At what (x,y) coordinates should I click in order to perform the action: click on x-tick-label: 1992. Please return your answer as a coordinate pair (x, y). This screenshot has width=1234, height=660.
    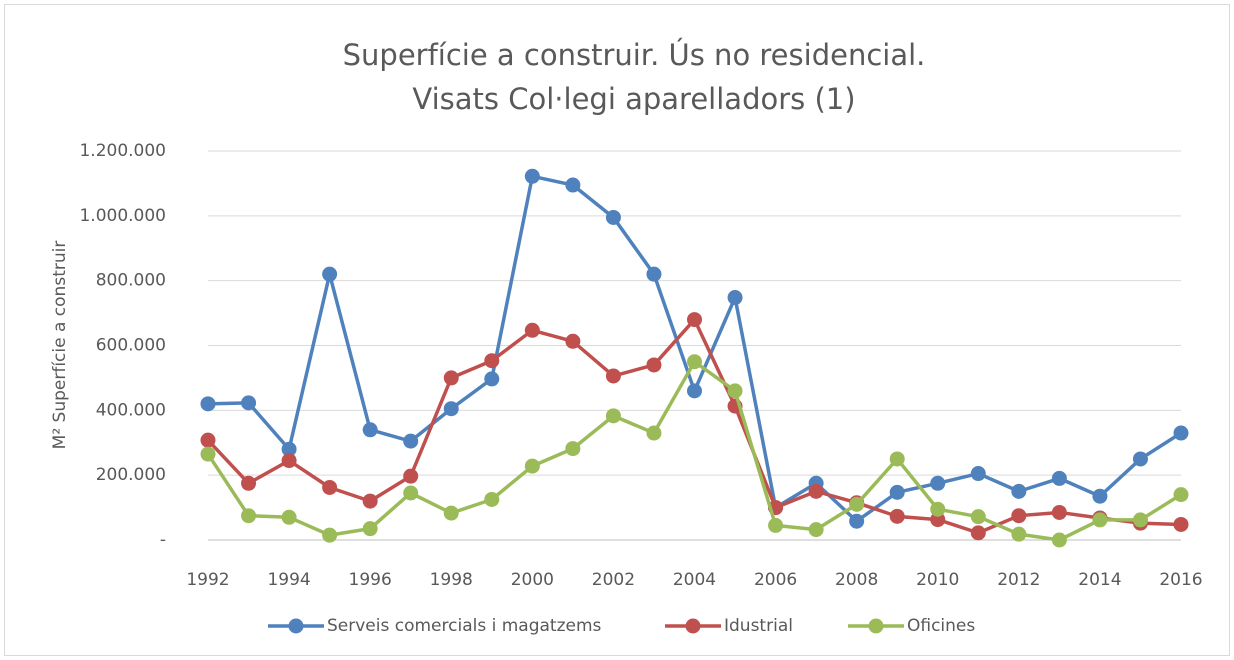
    Looking at the image, I should click on (207, 580).